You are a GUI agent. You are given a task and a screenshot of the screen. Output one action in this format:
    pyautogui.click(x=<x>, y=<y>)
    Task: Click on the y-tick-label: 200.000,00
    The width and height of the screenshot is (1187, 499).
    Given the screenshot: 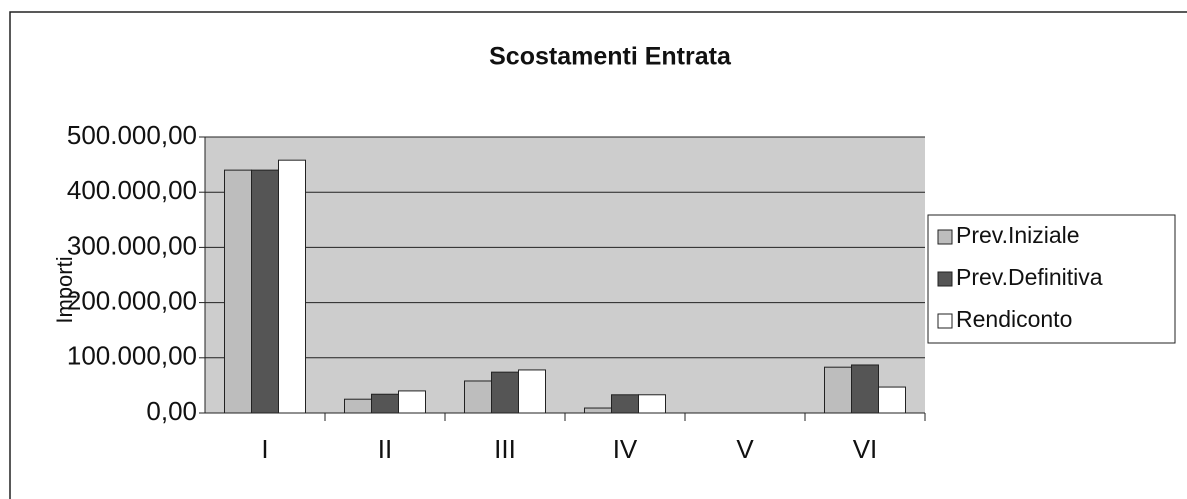 What is the action you would take?
    pyautogui.click(x=132, y=300)
    